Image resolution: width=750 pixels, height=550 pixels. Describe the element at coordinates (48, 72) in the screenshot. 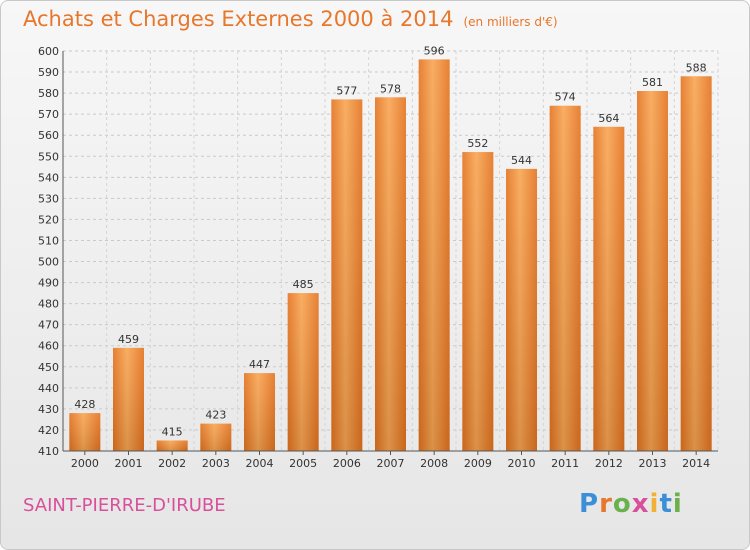

I see `y-tick-label: 590` at that location.